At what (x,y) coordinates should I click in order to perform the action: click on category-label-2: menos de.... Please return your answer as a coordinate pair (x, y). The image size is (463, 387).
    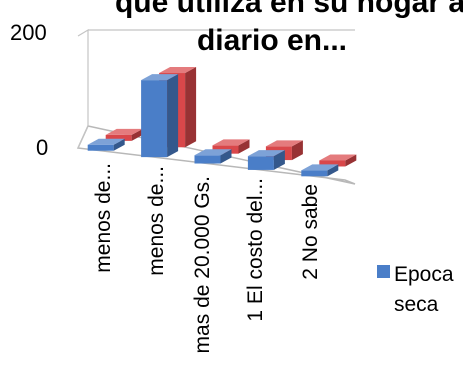
    Looking at the image, I should click on (156, 221).